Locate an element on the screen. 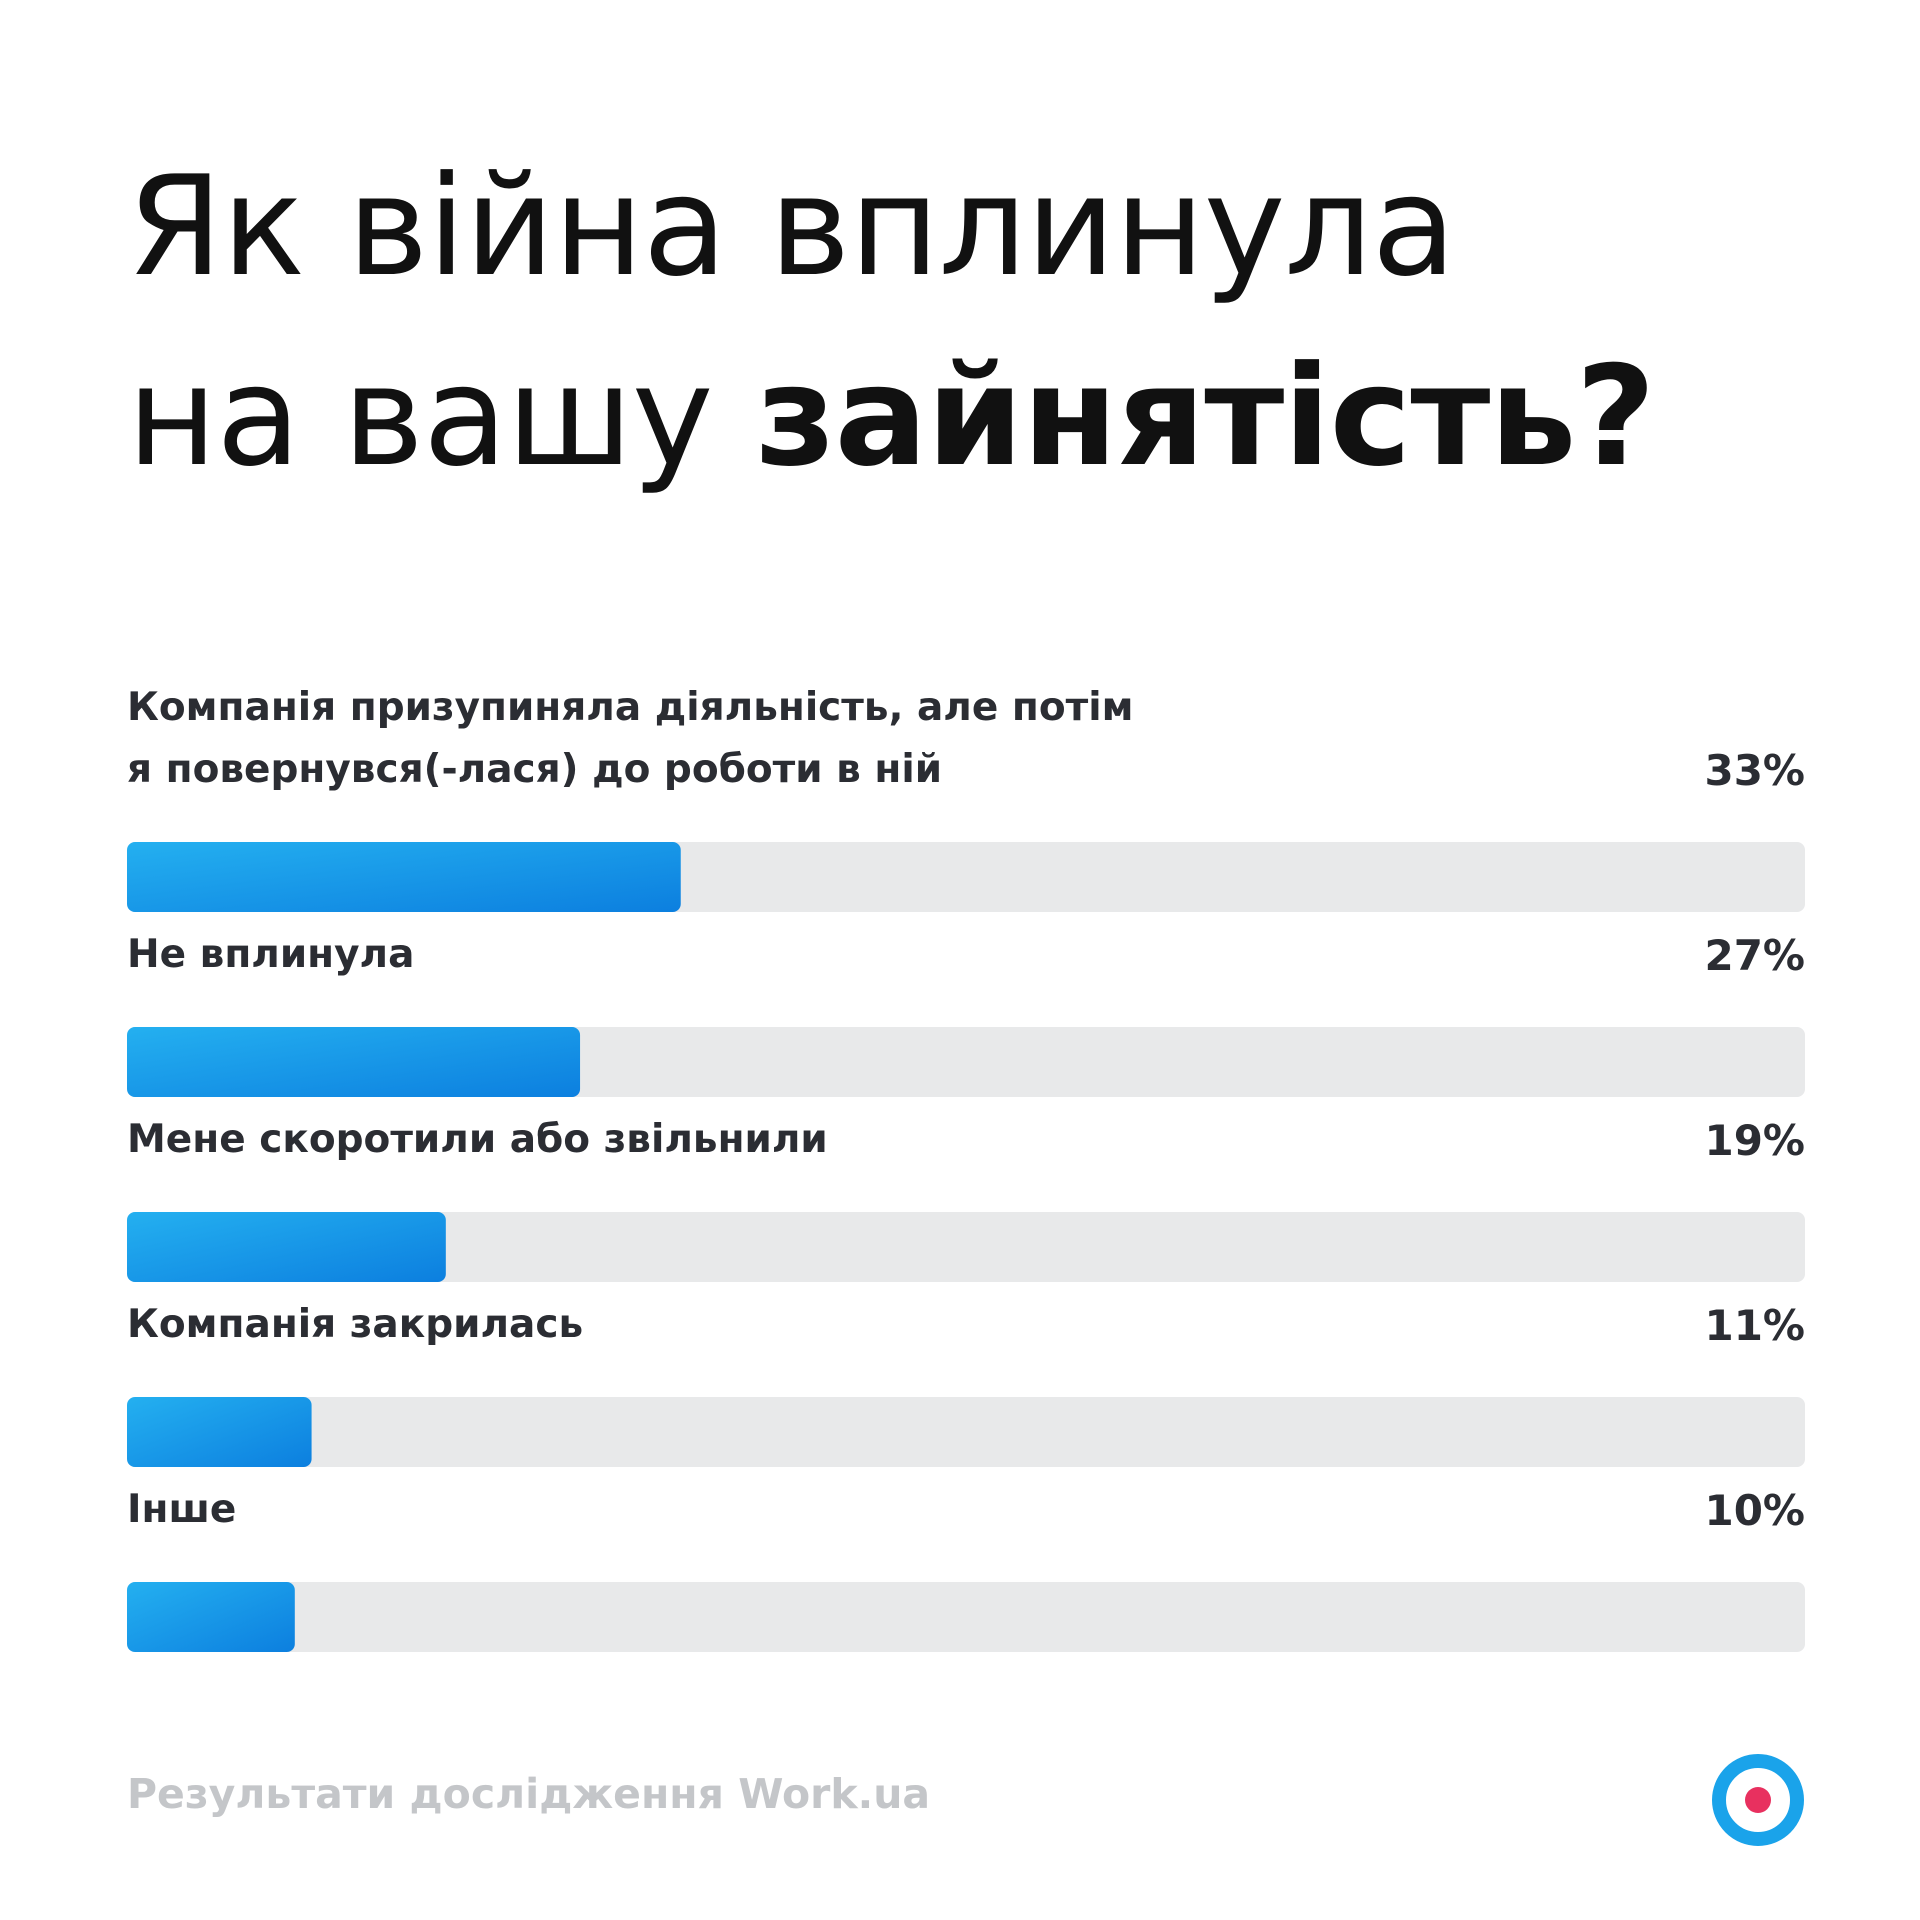  value-label: 27% is located at coordinates (1754, 955).